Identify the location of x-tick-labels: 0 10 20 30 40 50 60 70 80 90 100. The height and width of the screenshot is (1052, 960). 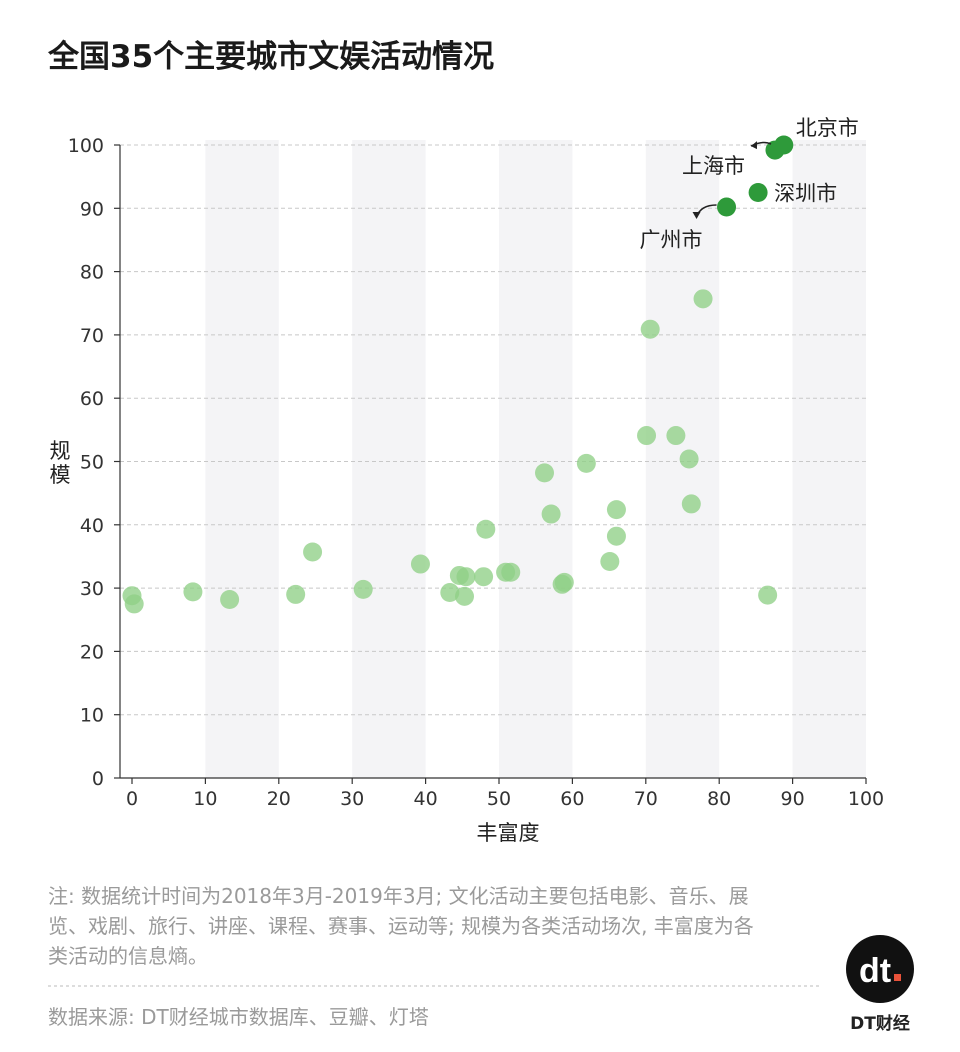
(505, 799).